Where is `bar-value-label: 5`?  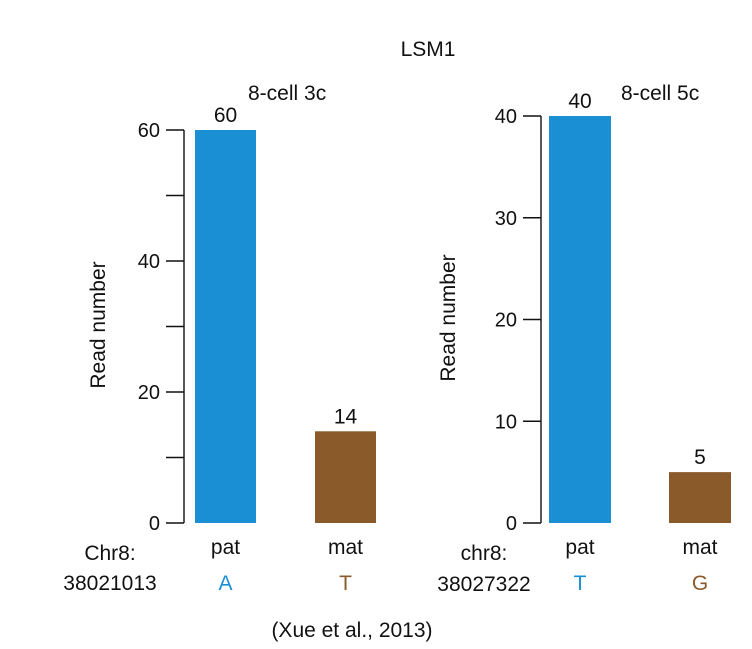
bar-value-label: 5 is located at coordinates (700, 457).